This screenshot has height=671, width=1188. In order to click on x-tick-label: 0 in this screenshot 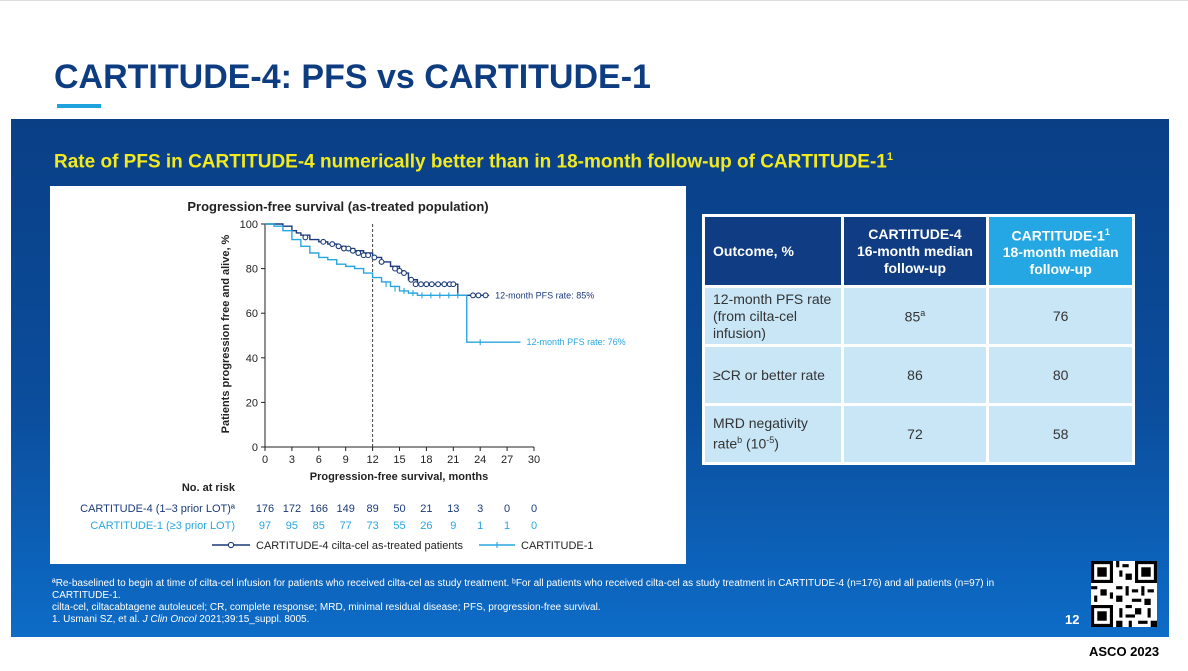, I will do `click(265, 460)`.